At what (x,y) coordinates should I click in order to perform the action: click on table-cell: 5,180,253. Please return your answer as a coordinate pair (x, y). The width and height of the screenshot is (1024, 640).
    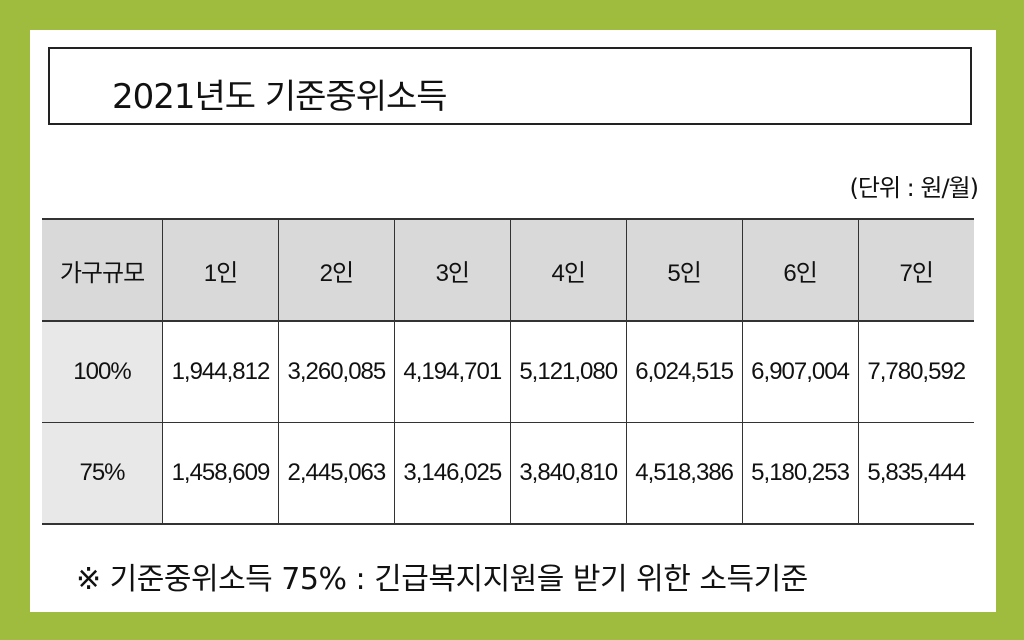
    Looking at the image, I should click on (800, 473).